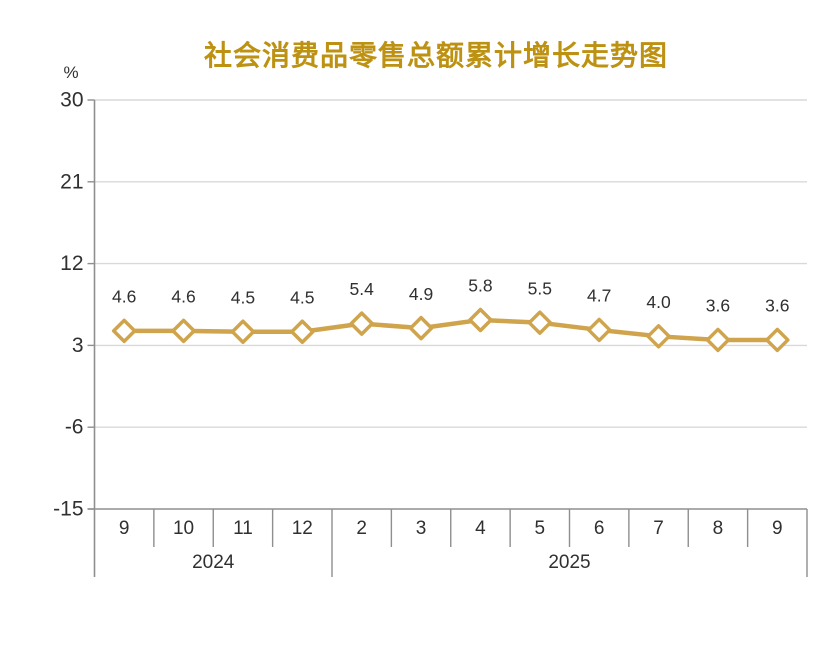  Describe the element at coordinates (540, 288) in the screenshot. I see `data-label: 5.5` at that location.